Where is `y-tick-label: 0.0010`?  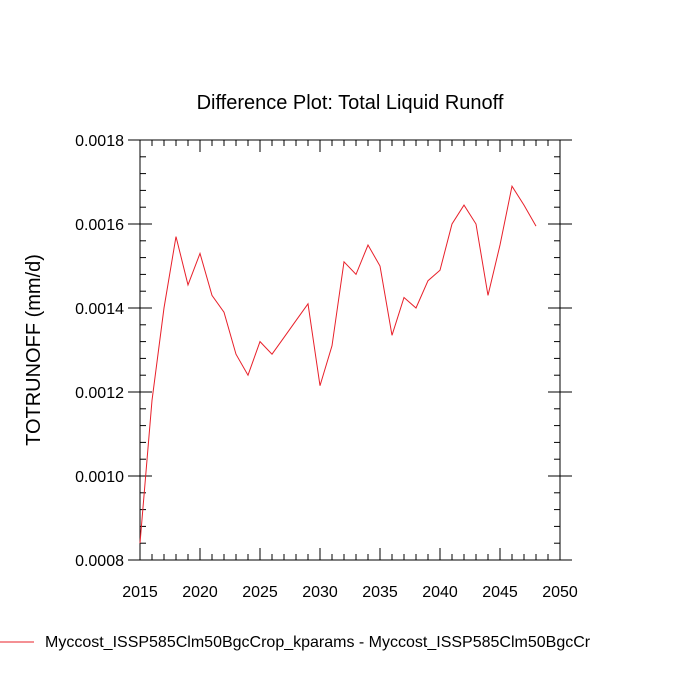
y-tick-label: 0.0010 is located at coordinates (99, 477).